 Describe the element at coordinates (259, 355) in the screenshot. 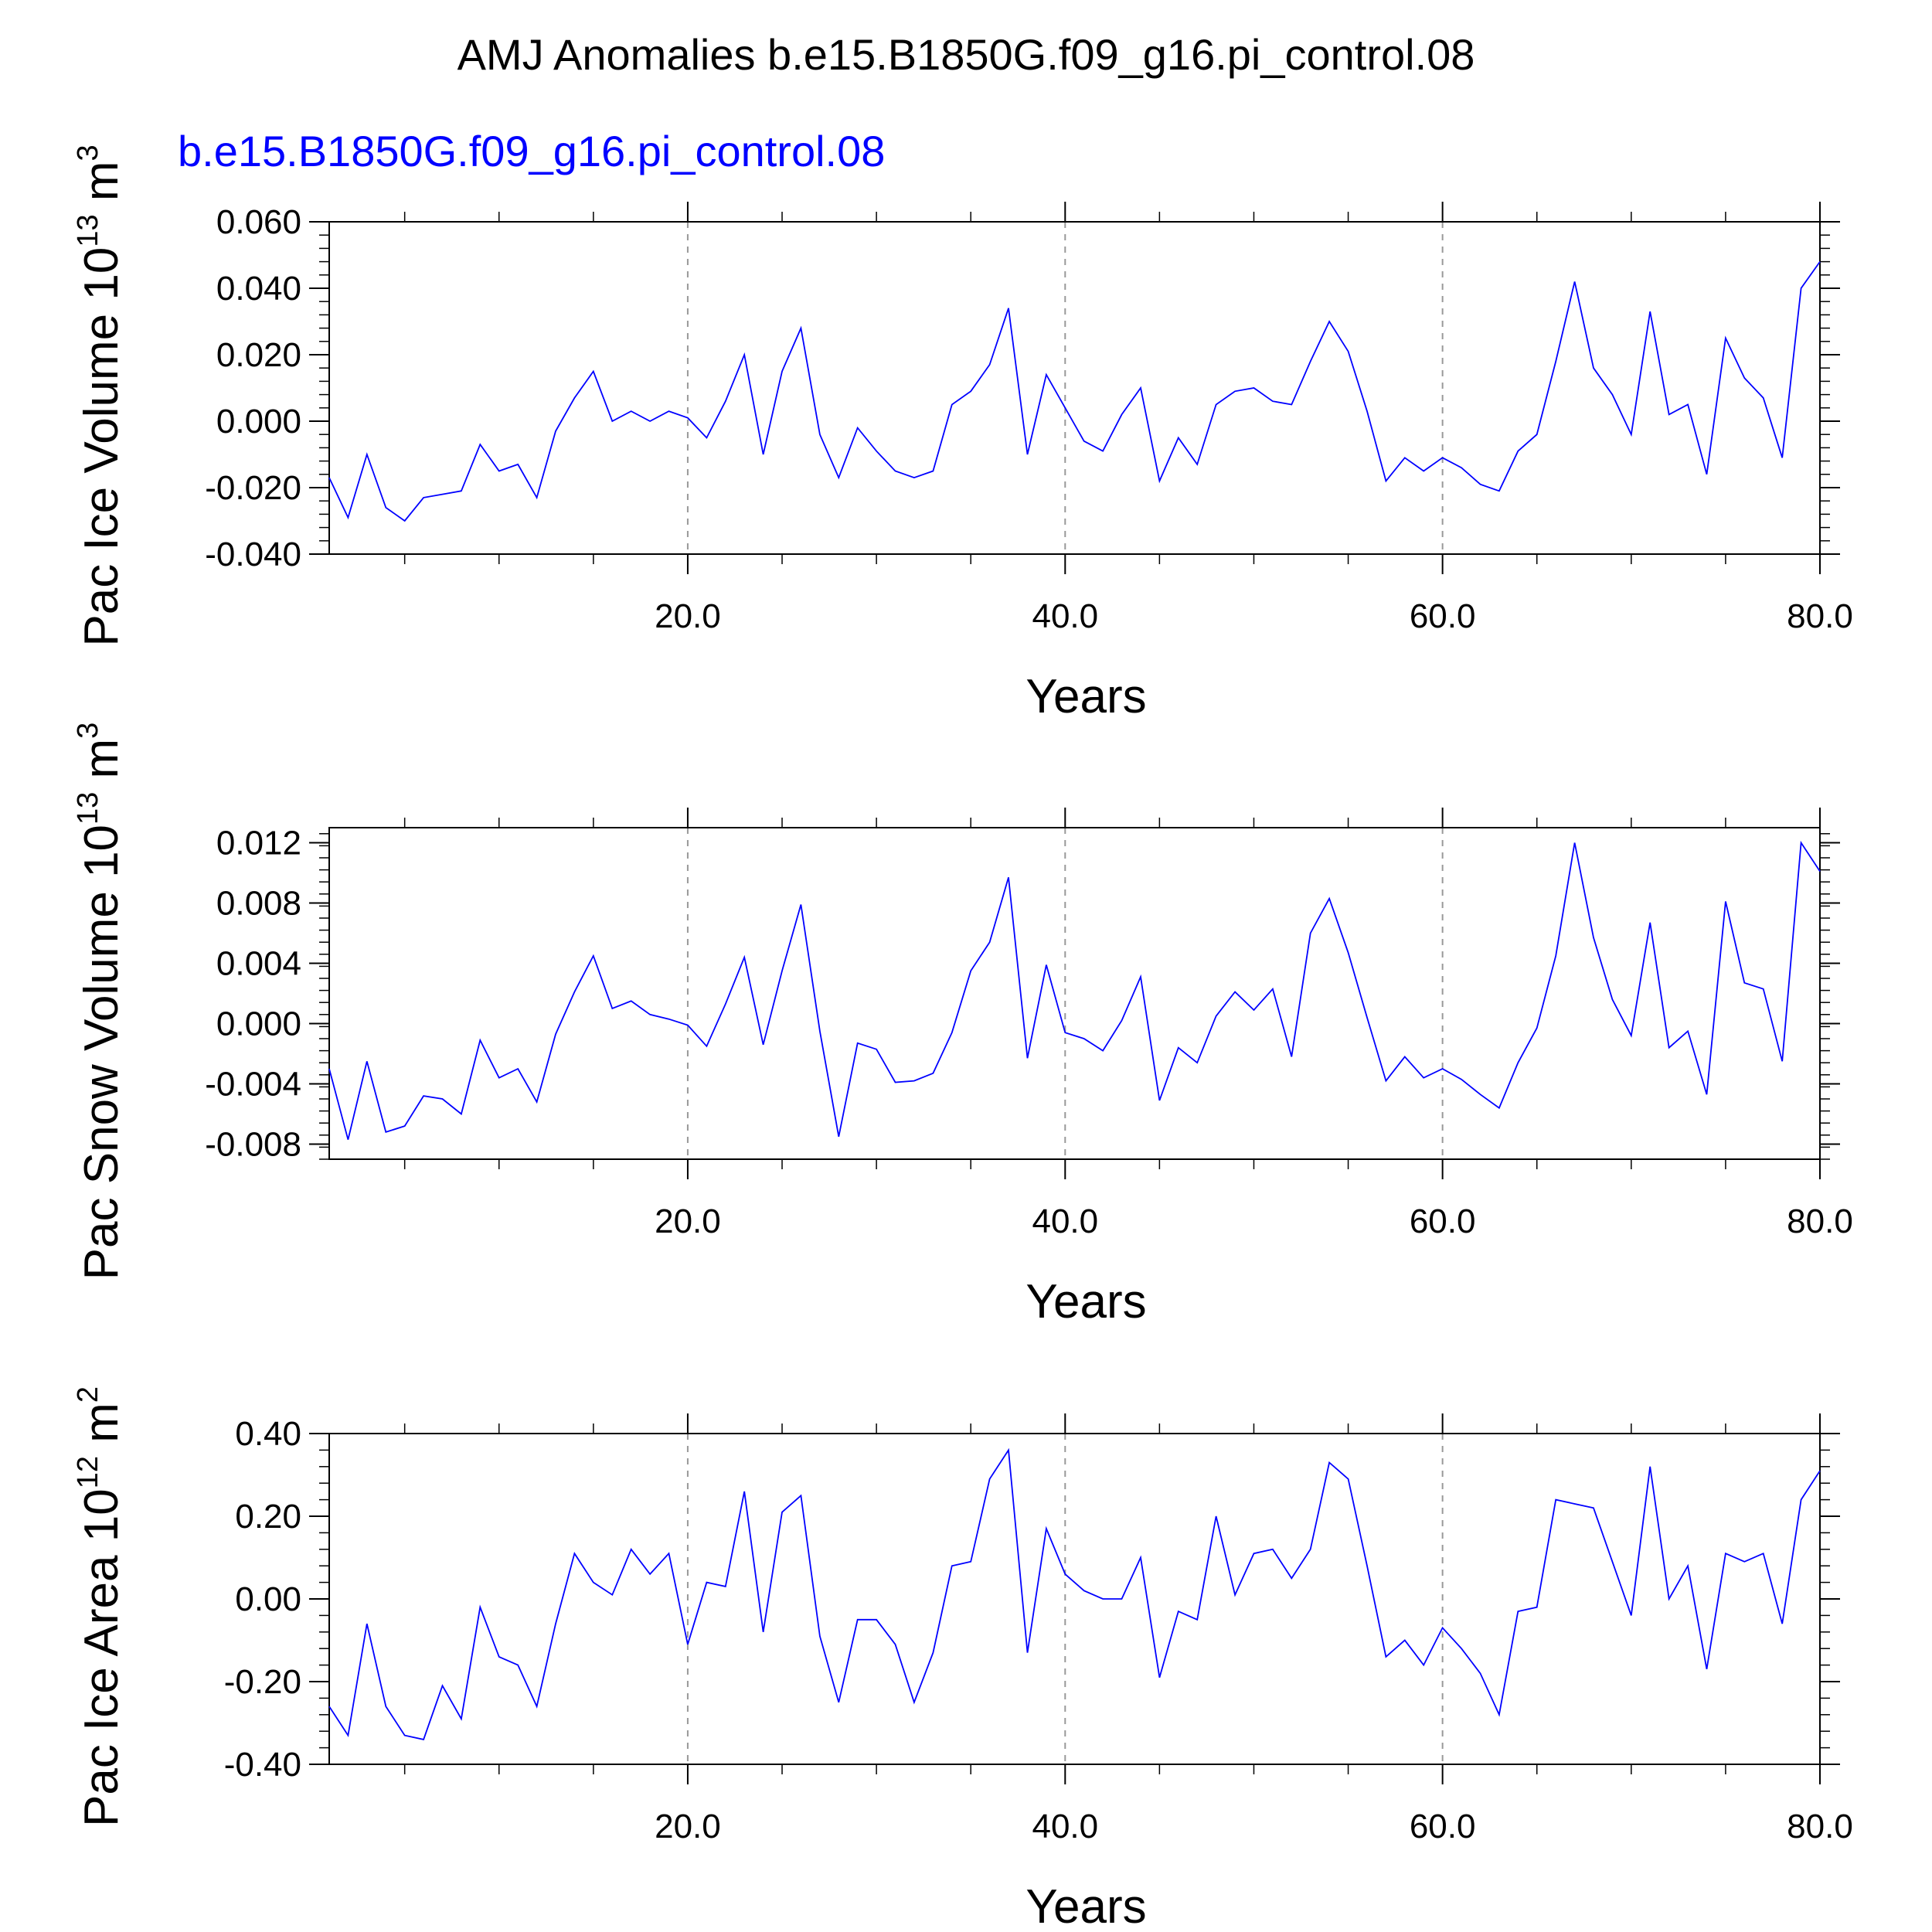

I see `y-tick-label: 0.020` at that location.